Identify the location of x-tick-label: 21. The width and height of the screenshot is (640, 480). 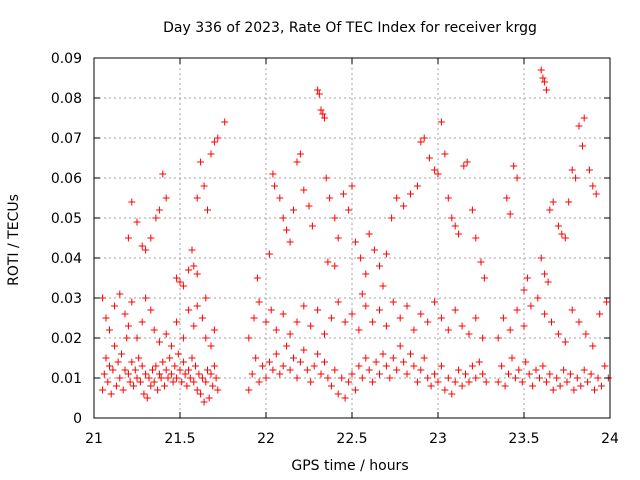
(94, 439).